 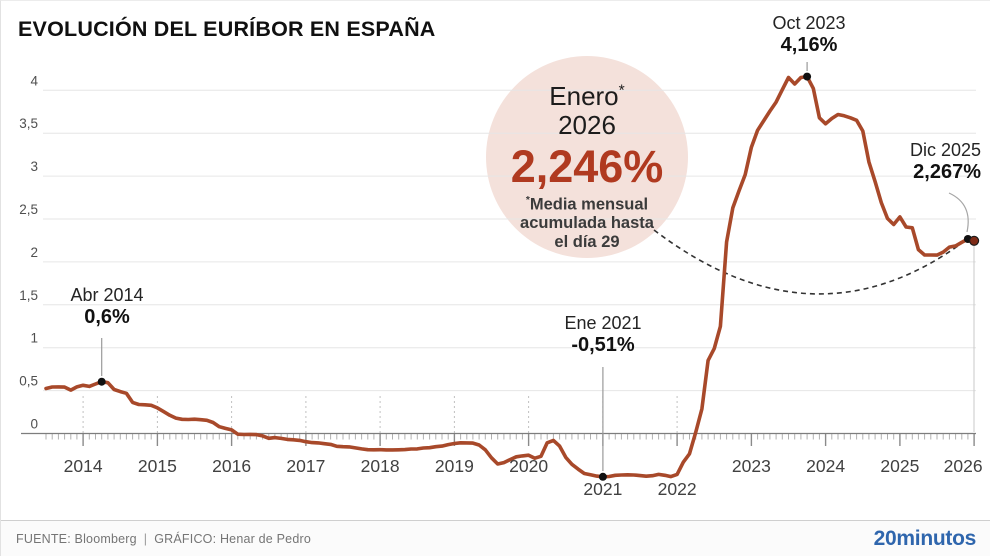 I want to click on year-dotted-risers, so click(x=380, y=413).